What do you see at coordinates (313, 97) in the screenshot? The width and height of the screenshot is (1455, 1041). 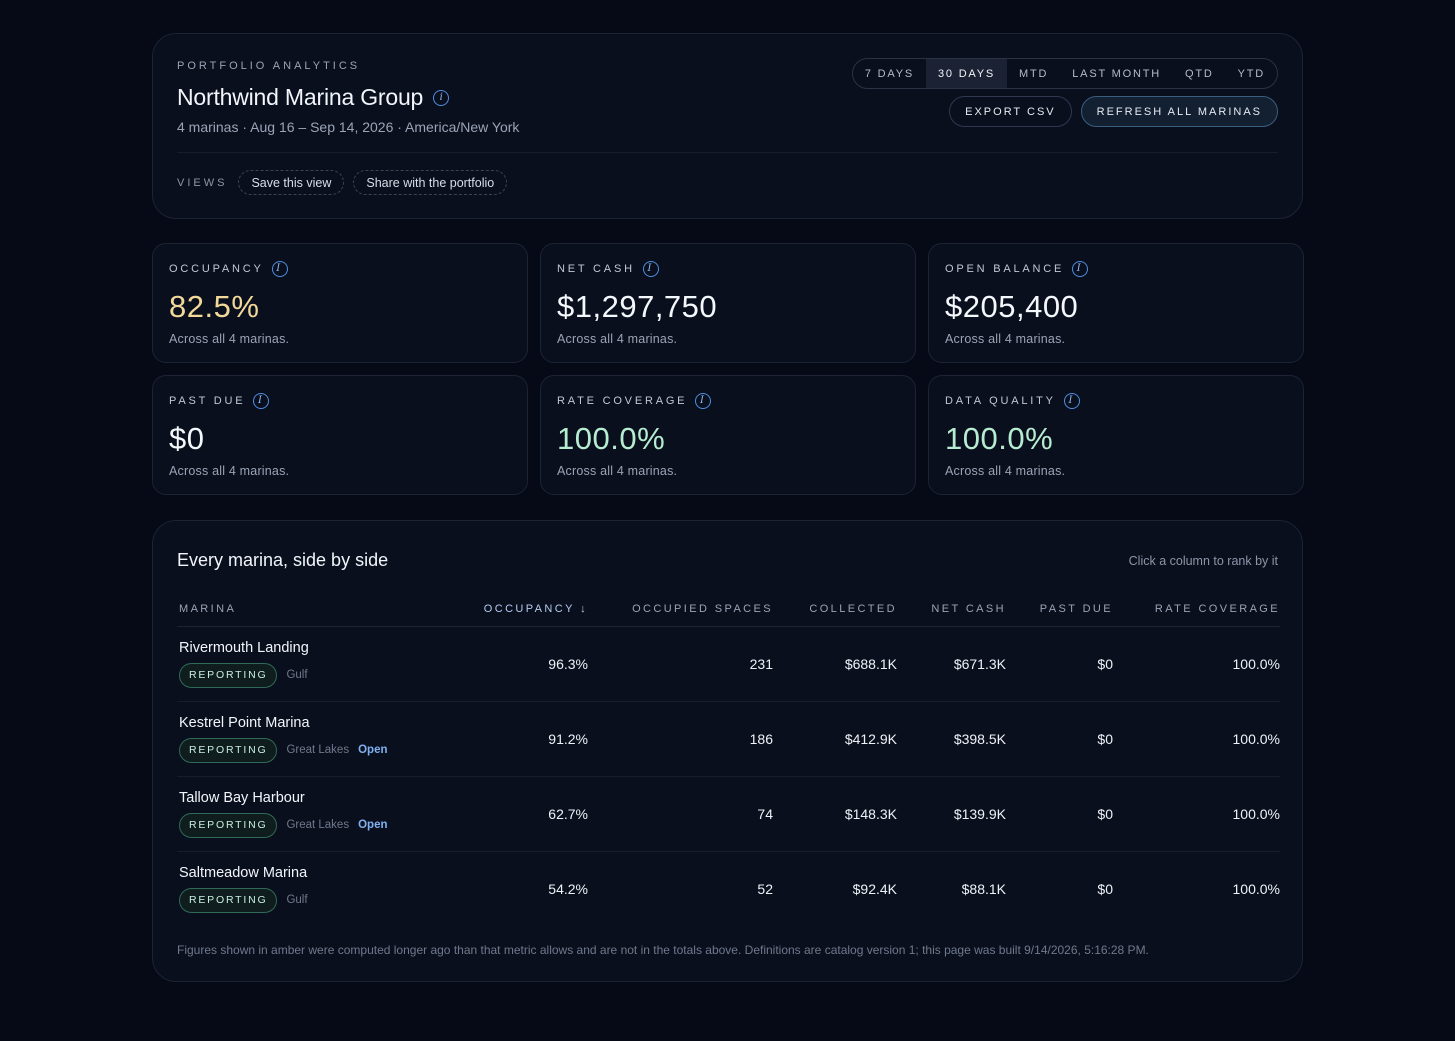 I see `page-title: Northwind Marina Group i` at bounding box center [313, 97].